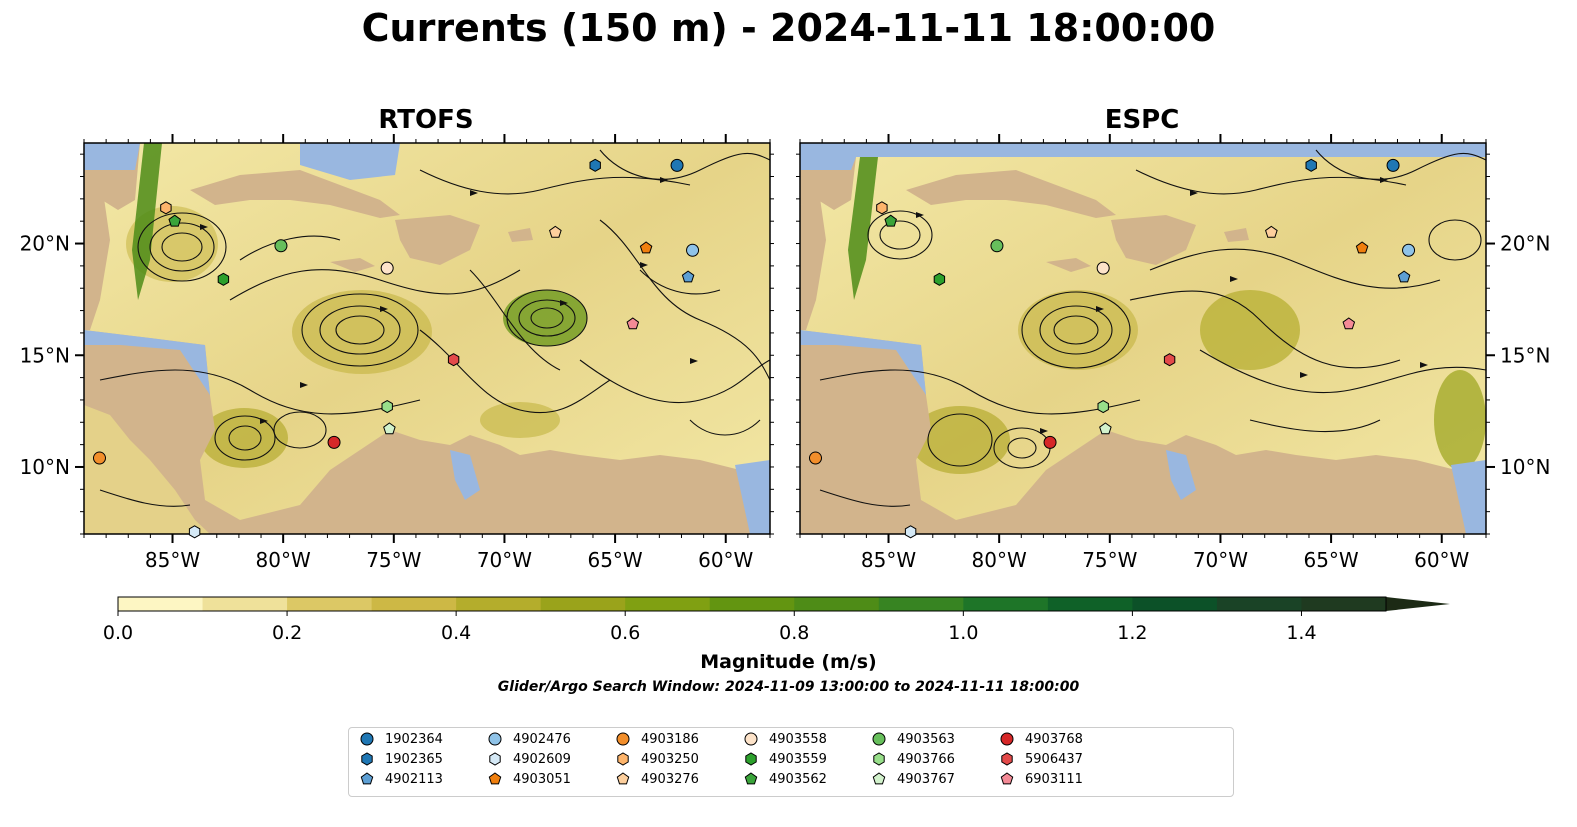  What do you see at coordinates (776, 620) in the screenshot?
I see `colorbar: 0.0 0.2 0.4 0.6 0.8 1.0 1.2 1.4` at bounding box center [776, 620].